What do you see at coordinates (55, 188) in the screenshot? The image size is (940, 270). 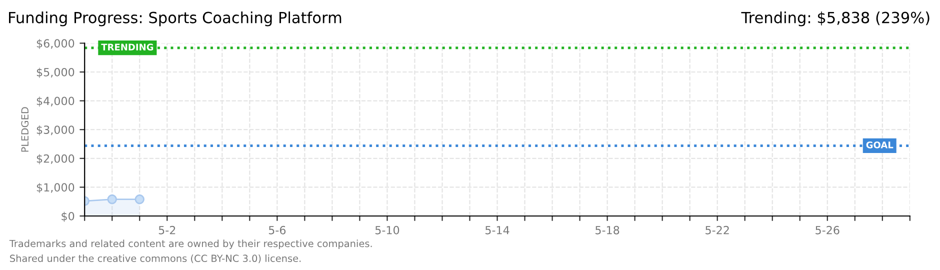 I see `y-tick-label: $1,000` at bounding box center [55, 188].